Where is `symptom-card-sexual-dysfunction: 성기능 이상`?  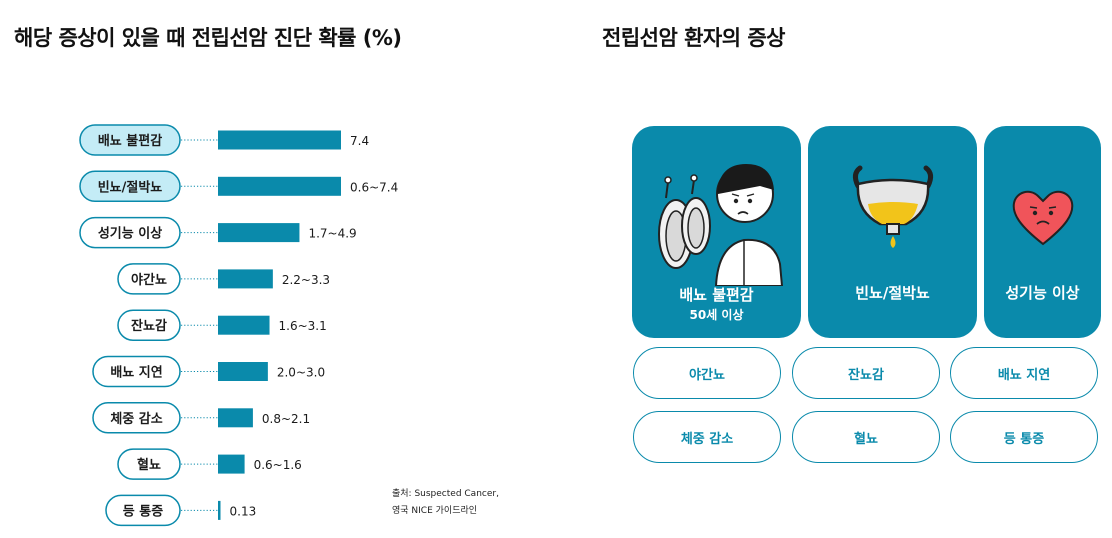 symptom-card-sexual-dysfunction: 성기능 이상 is located at coordinates (1042, 232).